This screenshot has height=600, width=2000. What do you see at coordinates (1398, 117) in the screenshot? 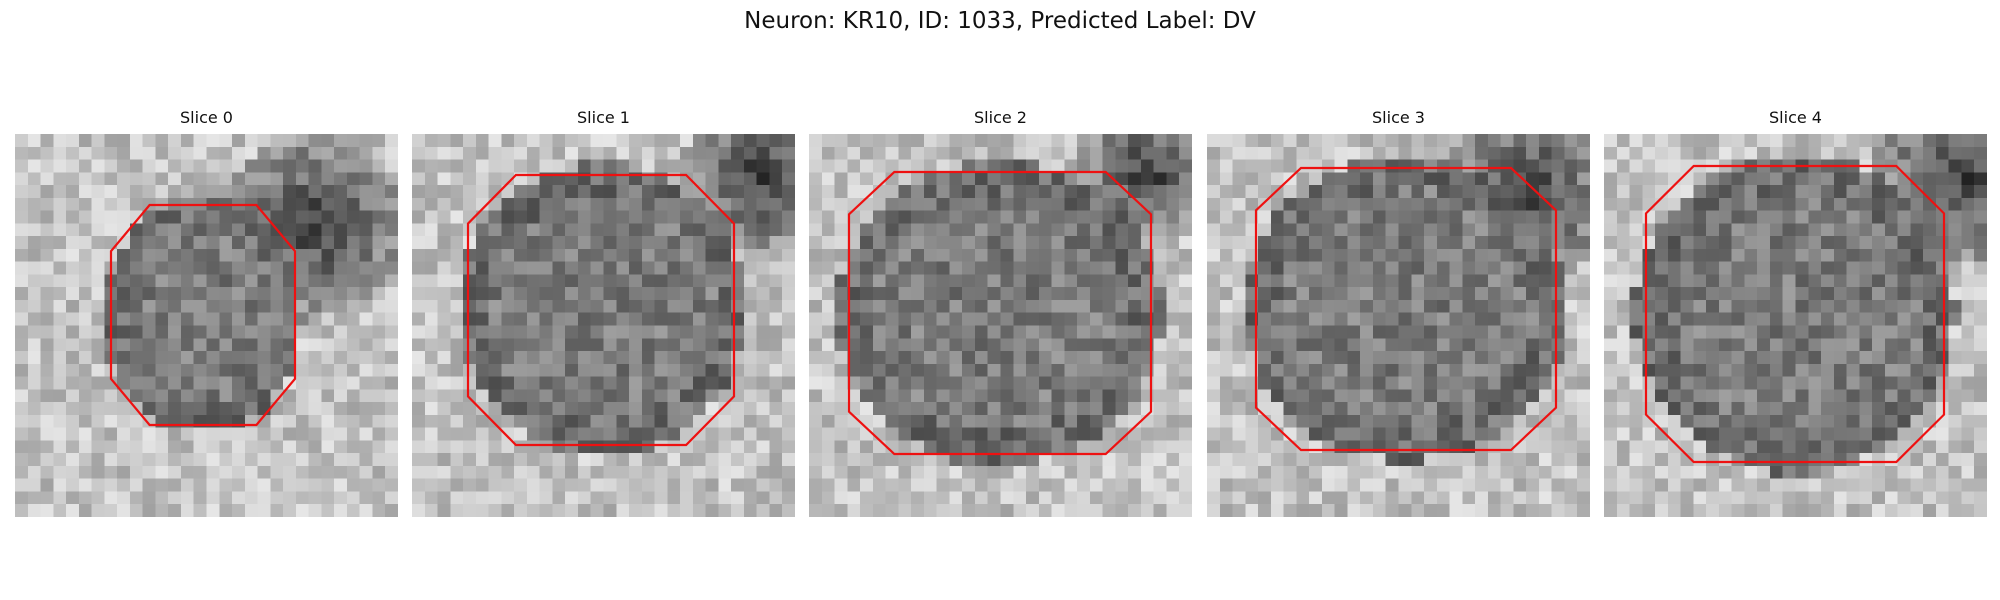
I see `slice-title-3: Slice 3` at bounding box center [1398, 117].